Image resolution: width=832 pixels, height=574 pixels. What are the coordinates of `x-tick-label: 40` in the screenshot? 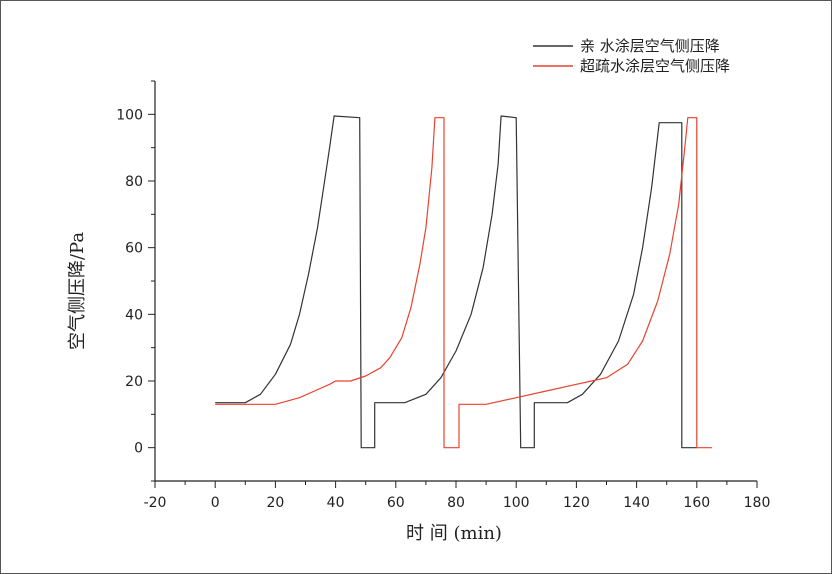 It's located at (336, 503).